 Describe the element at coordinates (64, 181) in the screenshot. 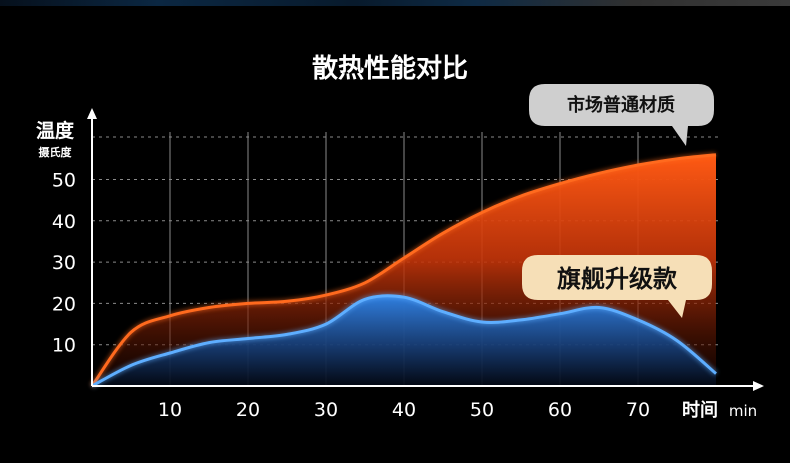

I see `y-tick-50: 50` at that location.